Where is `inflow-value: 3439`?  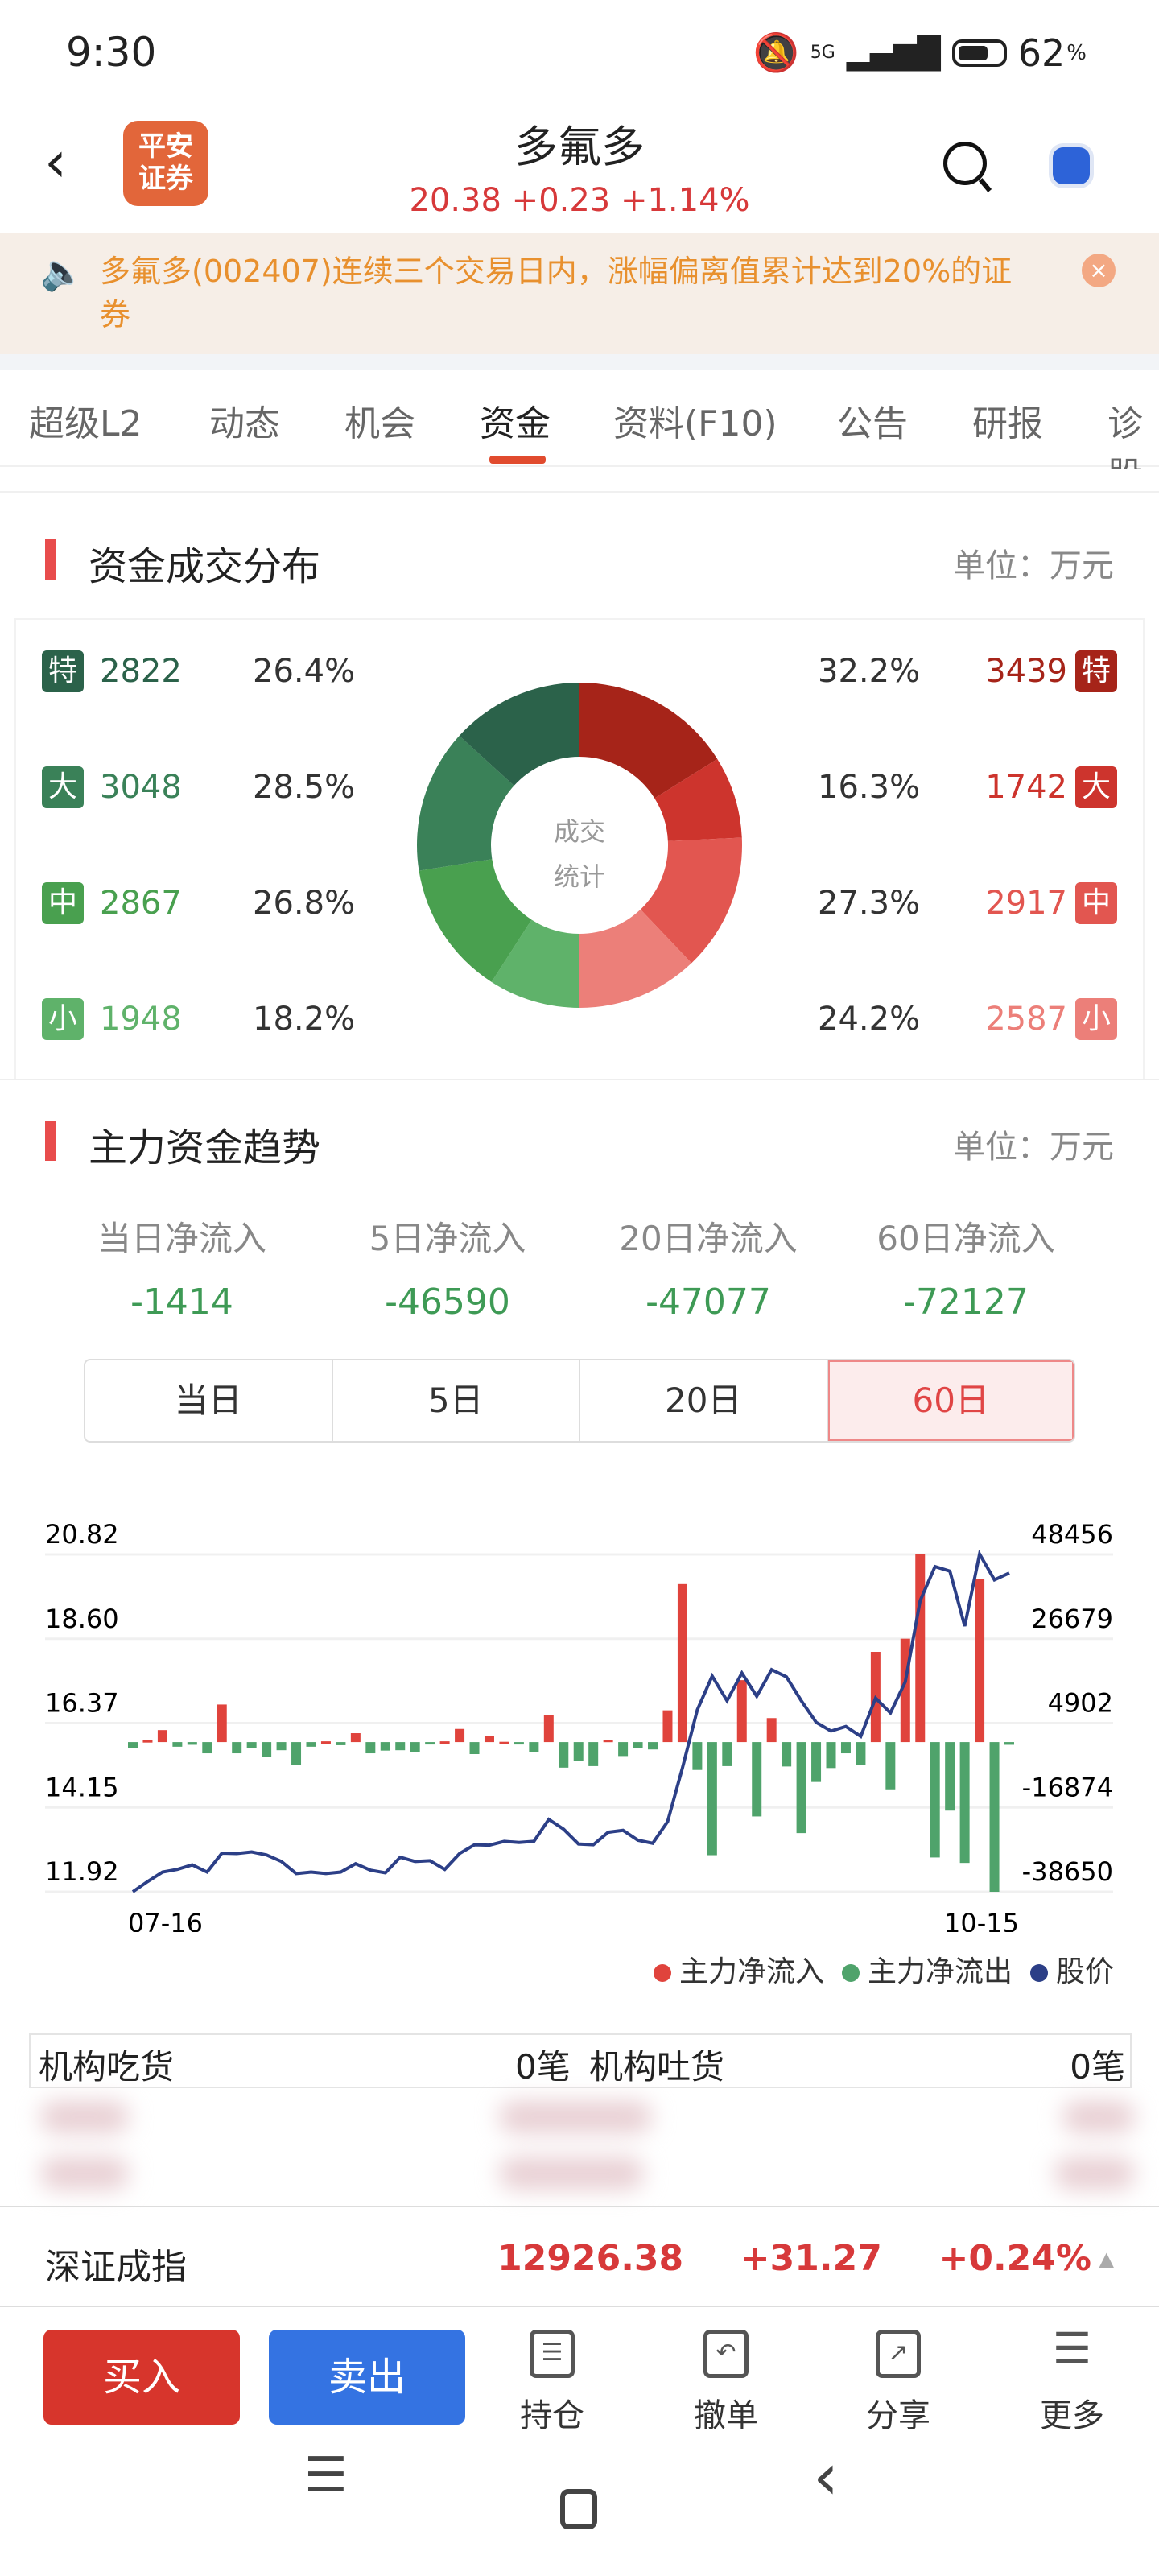 inflow-value: 3439 is located at coordinates (1026, 671).